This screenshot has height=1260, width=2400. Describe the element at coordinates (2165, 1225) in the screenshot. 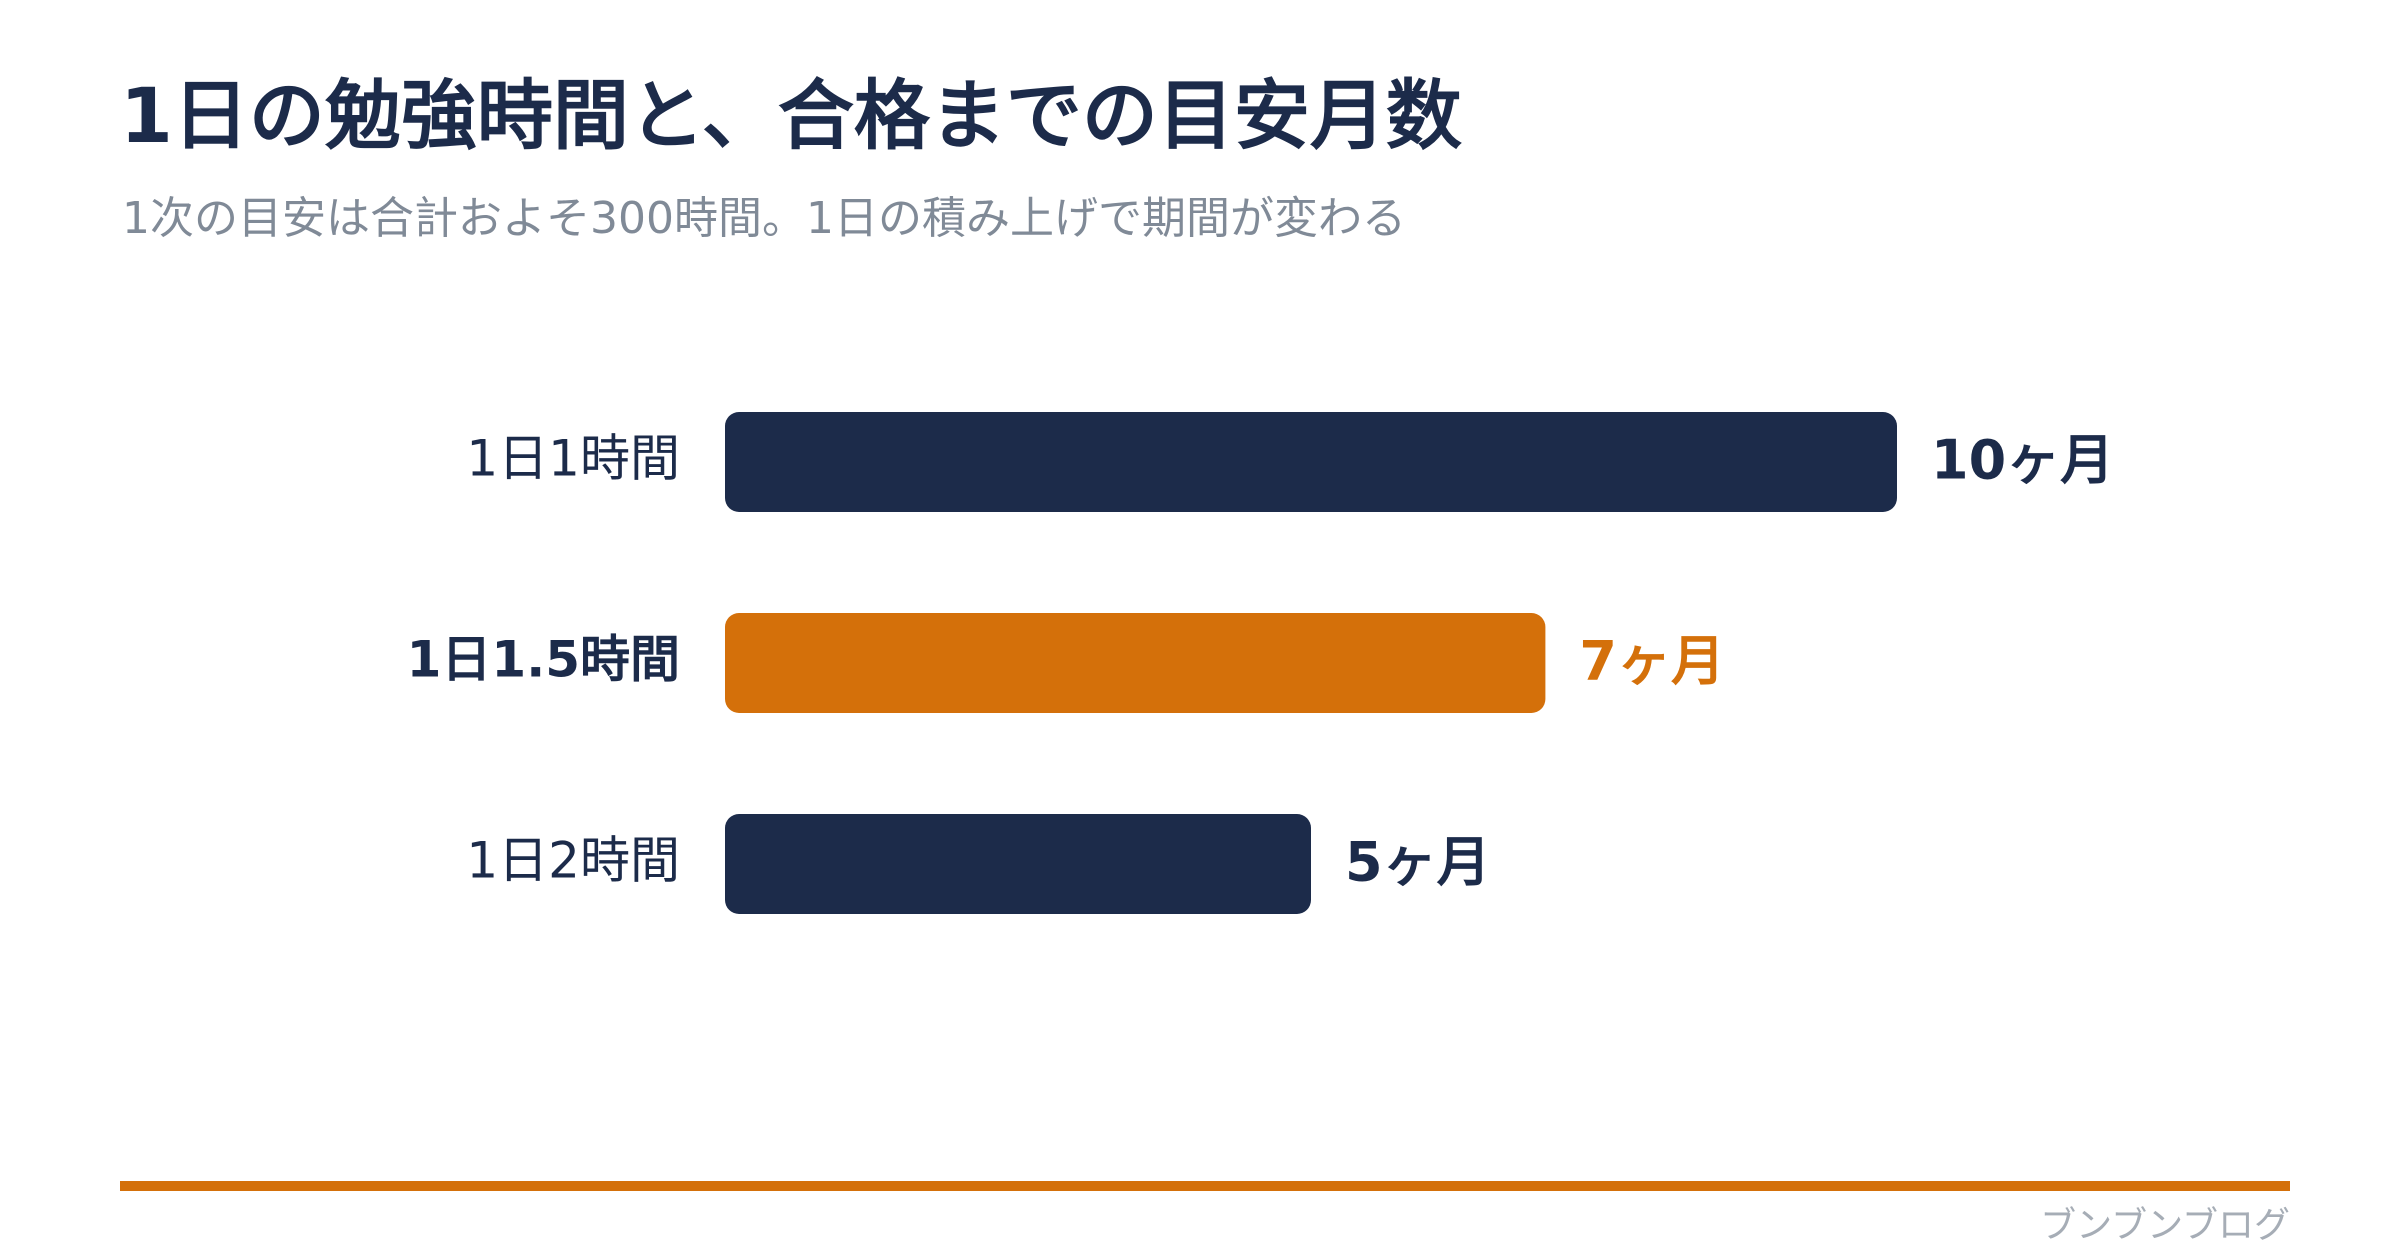

I see `brand-name: ブンブンブログ` at that location.